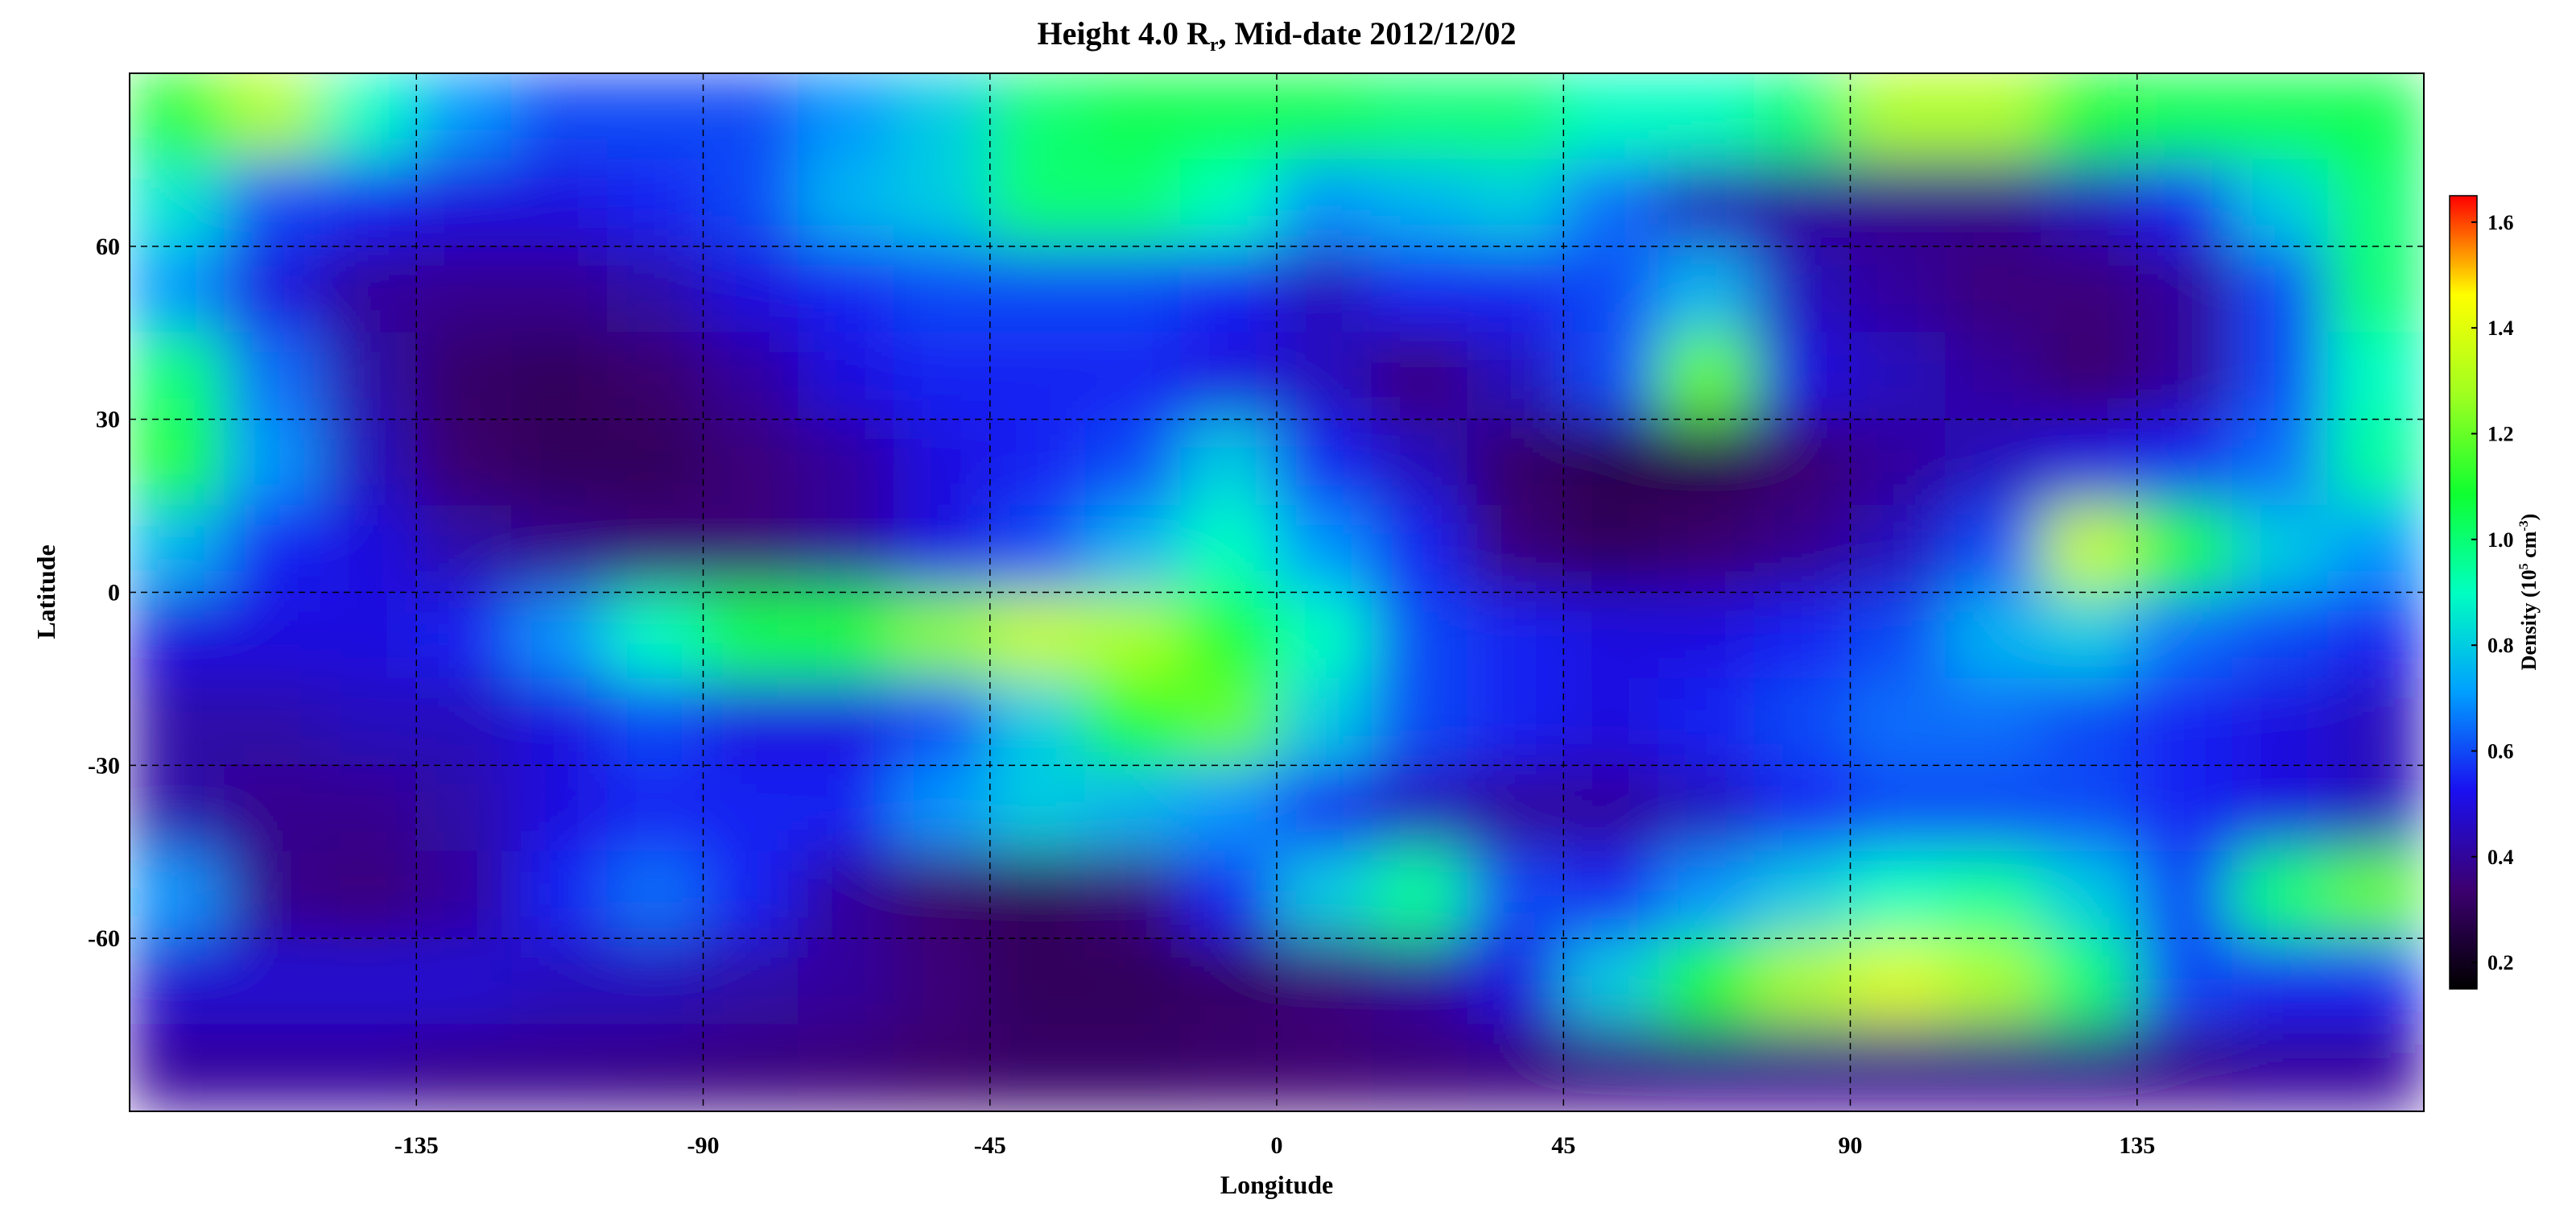  I want to click on x-tick-label: -45, so click(990, 1146).